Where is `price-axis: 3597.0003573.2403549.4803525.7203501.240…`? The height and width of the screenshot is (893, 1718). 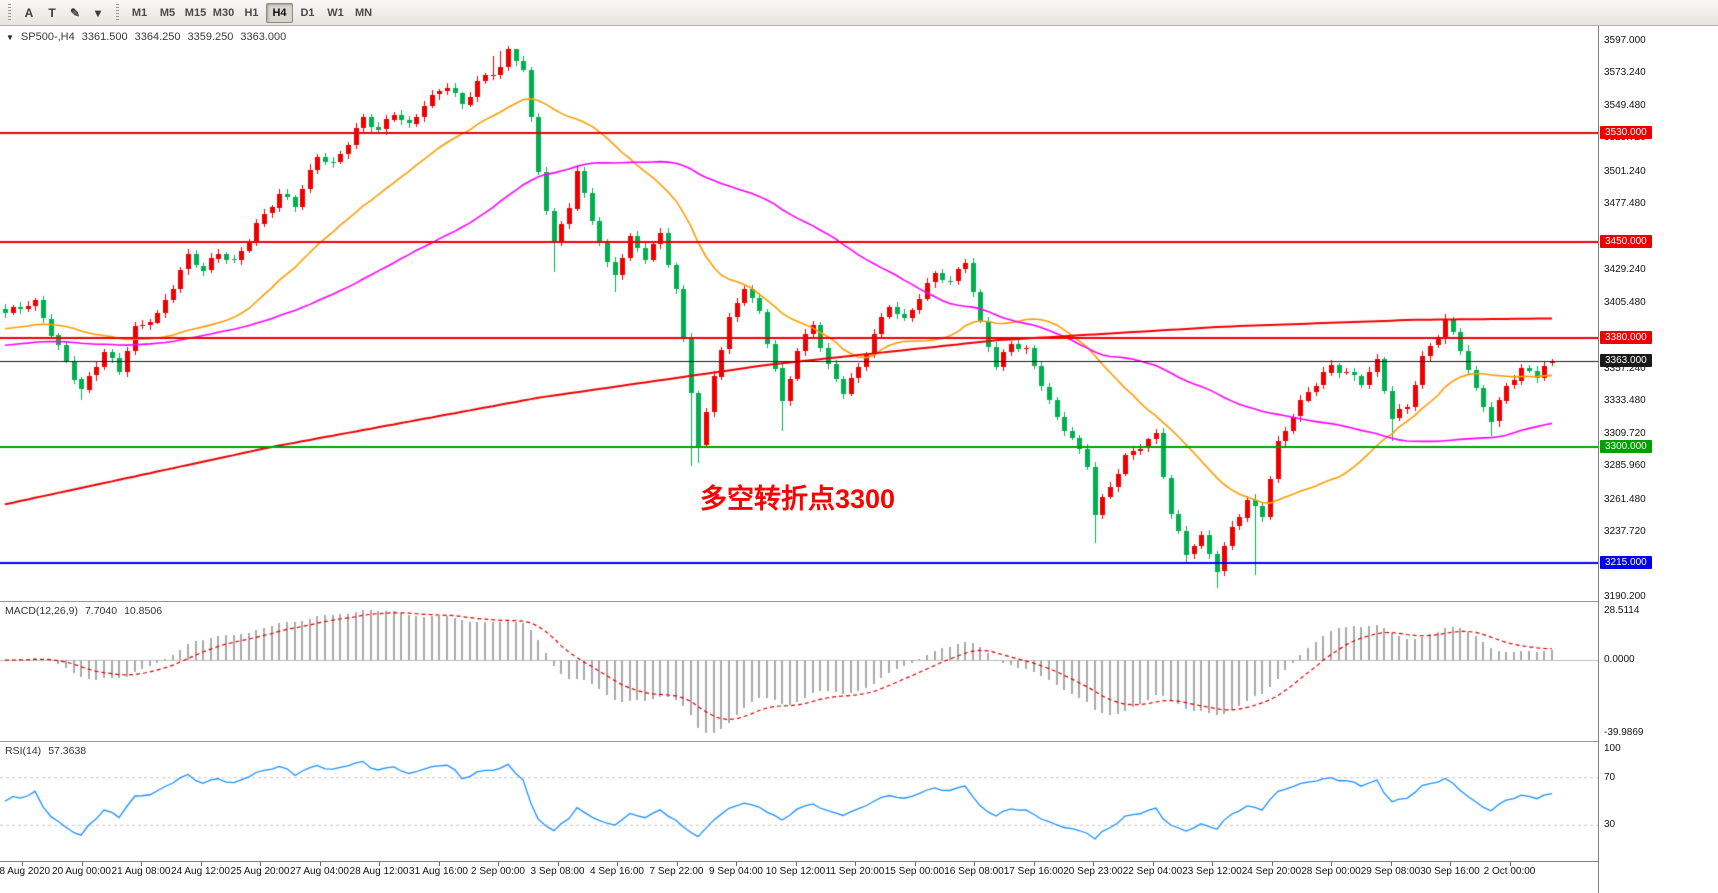
price-axis: 3597.0003573.2403549.4803525.7203501.240… is located at coordinates (1658, 459).